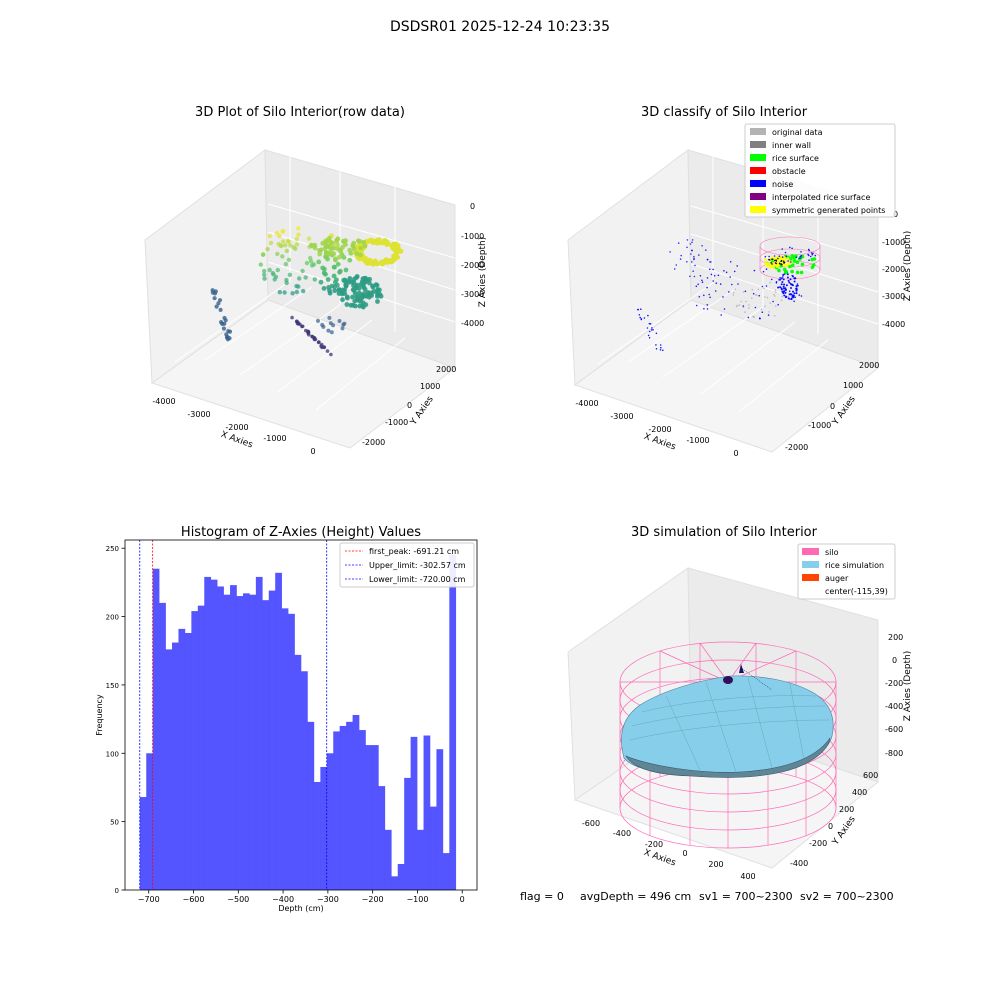 The width and height of the screenshot is (1000, 1000). Describe the element at coordinates (834, 819) in the screenshot. I see `panel4-y-ticks: -400 -200 0 200 400 600` at that location.